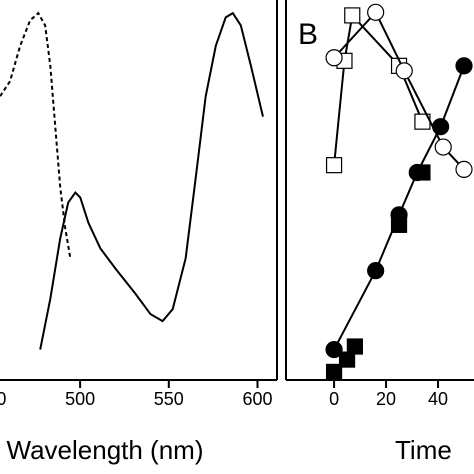  What do you see at coordinates (386, 399) in the screenshot?
I see `x-tick-label: 20` at bounding box center [386, 399].